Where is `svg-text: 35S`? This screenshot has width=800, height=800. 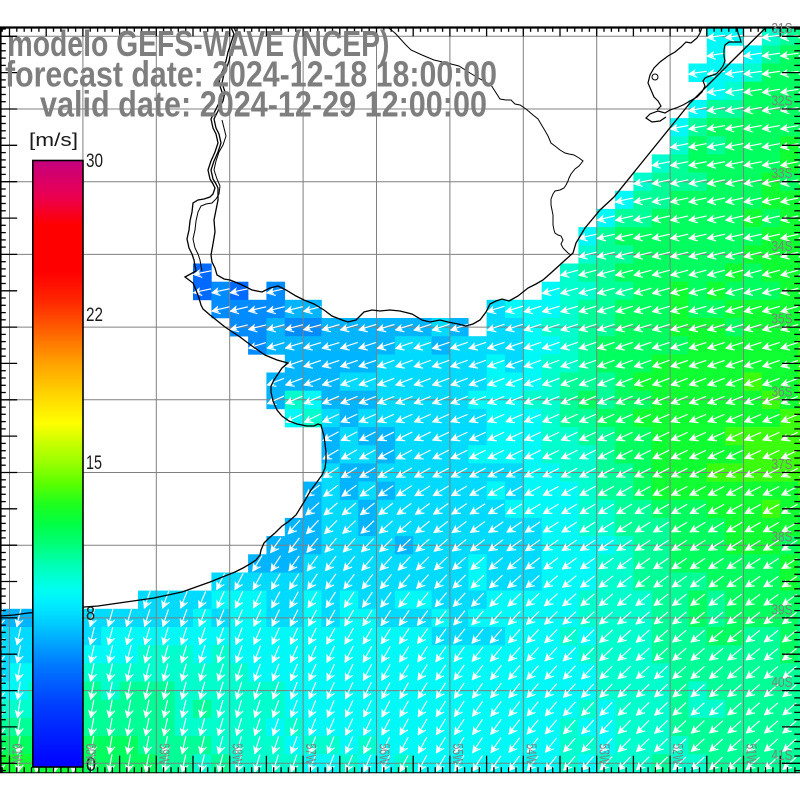 svg-text: 35S is located at coordinates (782, 320).